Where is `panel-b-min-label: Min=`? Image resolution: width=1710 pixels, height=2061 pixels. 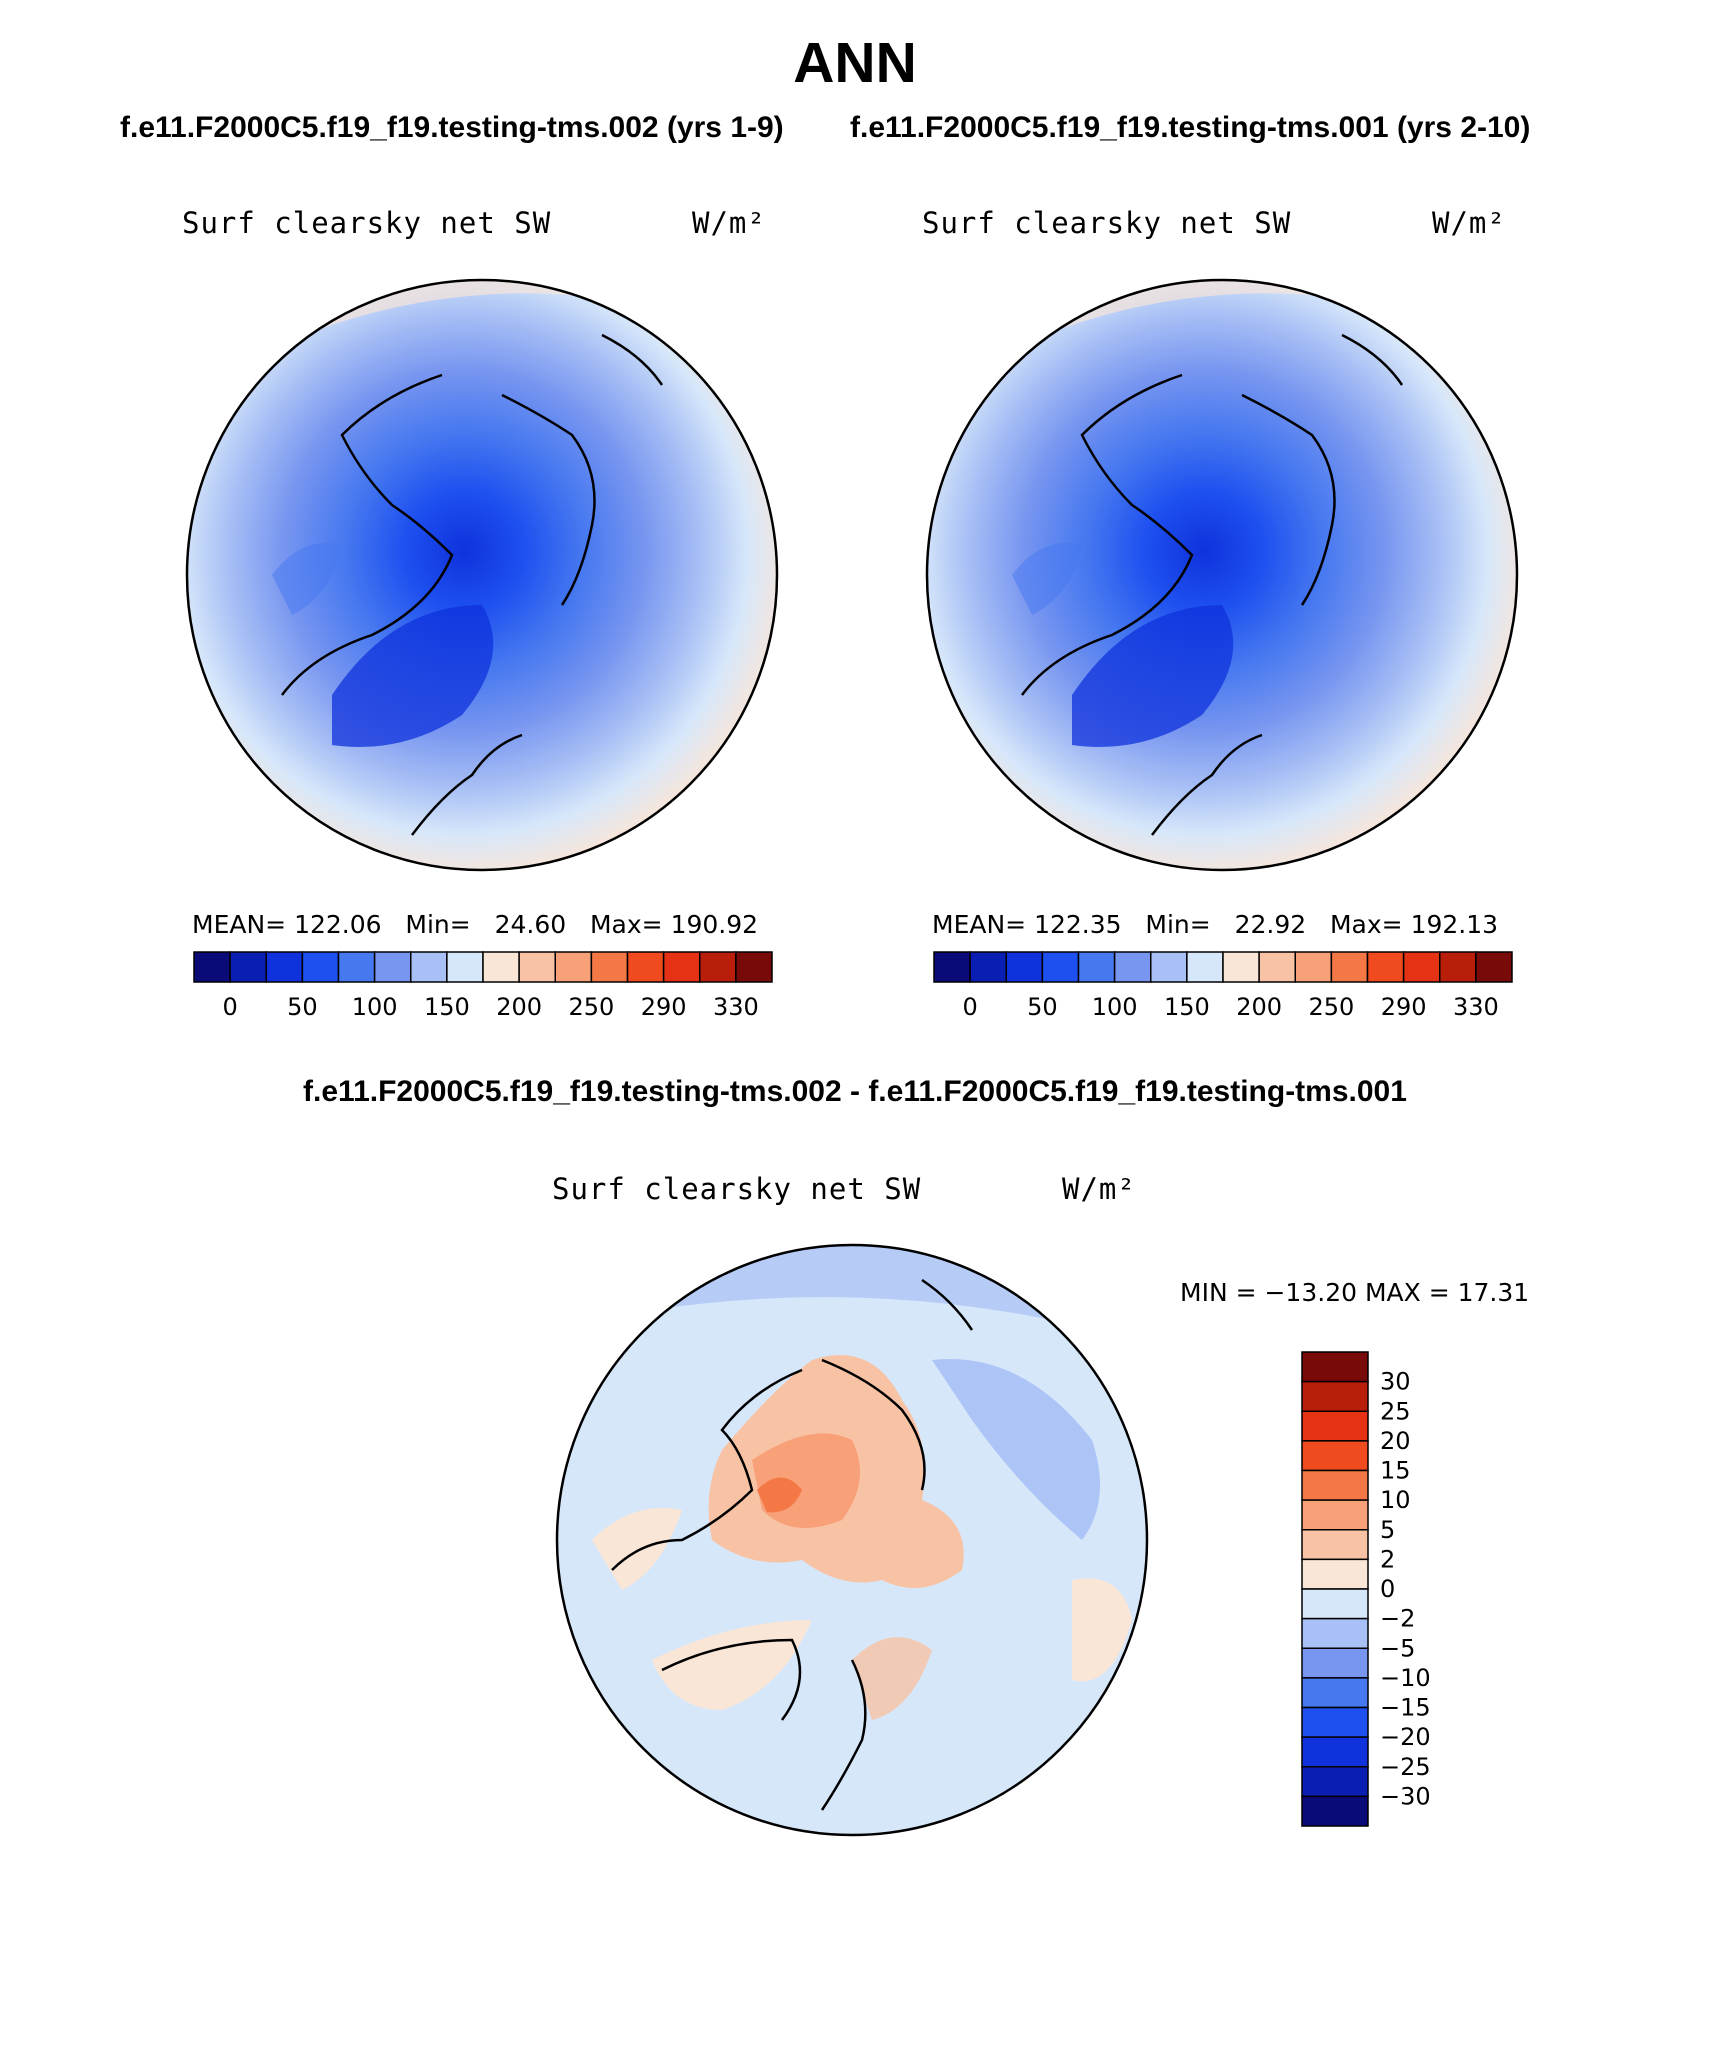
panel-b-min-label: Min= is located at coordinates (1178, 924).